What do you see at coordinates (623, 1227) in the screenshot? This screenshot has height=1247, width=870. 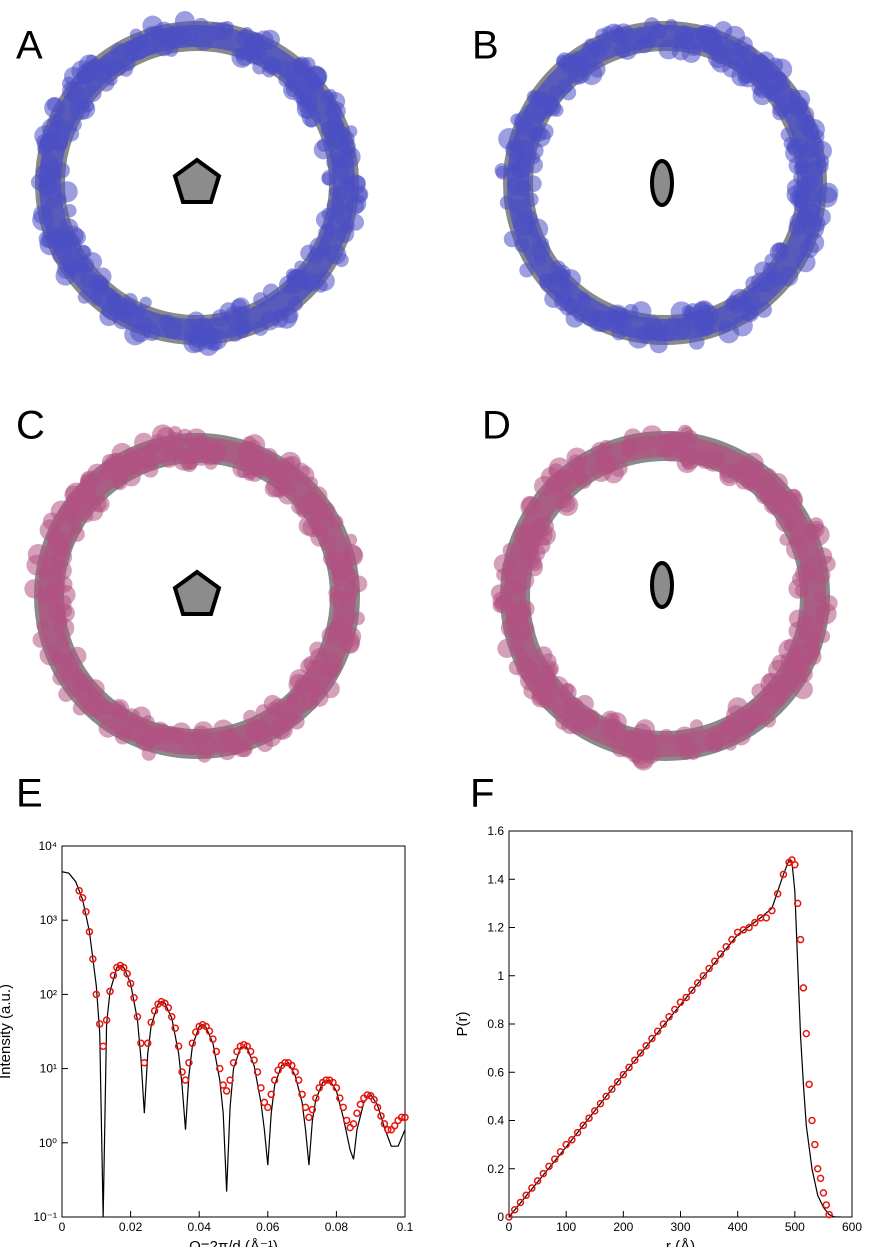 I see `x-tick-label: 200` at bounding box center [623, 1227].